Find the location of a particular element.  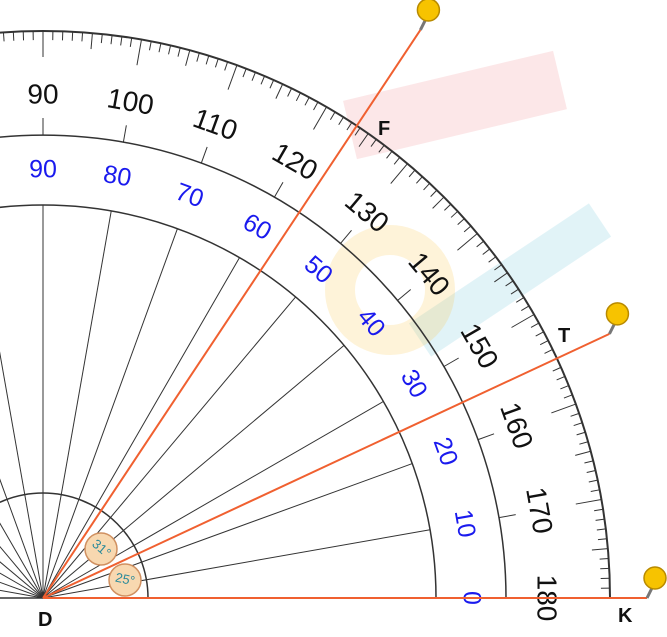

outer-label: 120 is located at coordinates (295, 161).